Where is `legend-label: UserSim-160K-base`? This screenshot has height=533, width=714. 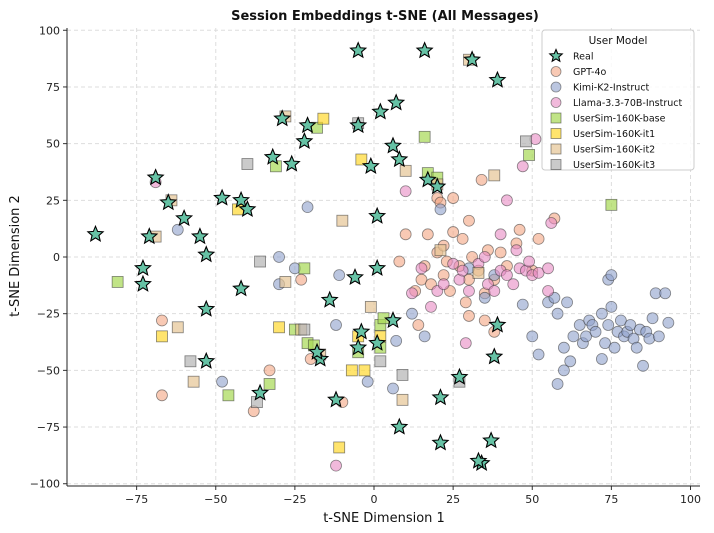 legend-label: UserSim-160K-base is located at coordinates (619, 119).